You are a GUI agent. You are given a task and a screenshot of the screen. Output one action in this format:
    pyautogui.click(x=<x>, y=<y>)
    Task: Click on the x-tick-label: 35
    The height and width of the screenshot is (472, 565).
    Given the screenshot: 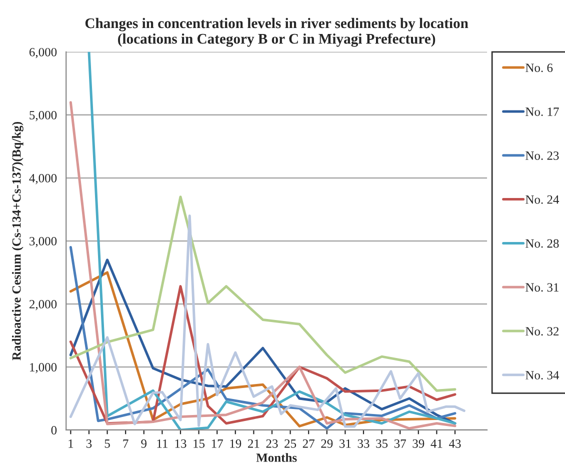 What is the action you would take?
    pyautogui.click(x=382, y=443)
    